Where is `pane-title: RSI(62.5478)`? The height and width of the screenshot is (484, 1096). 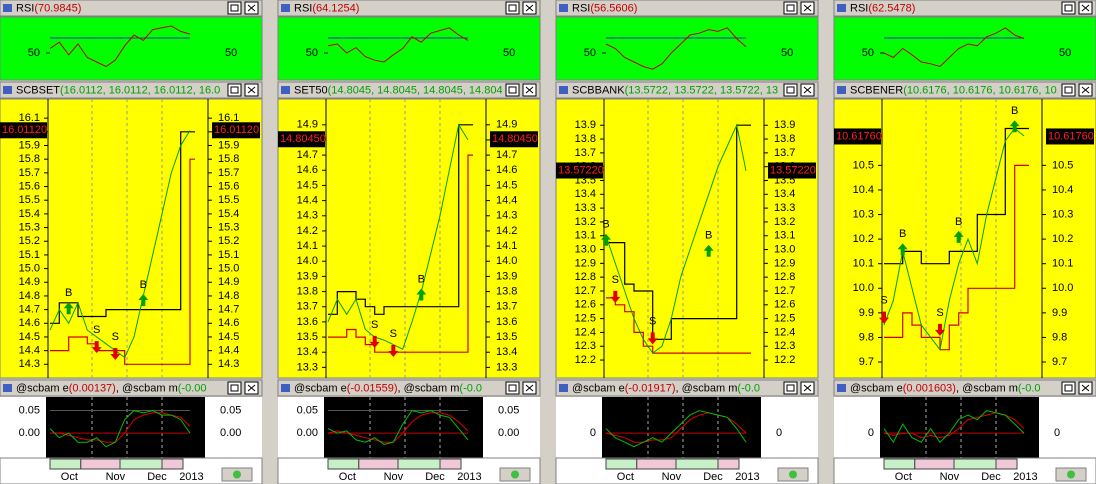
pane-title: RSI(62.5478) is located at coordinates (882, 8).